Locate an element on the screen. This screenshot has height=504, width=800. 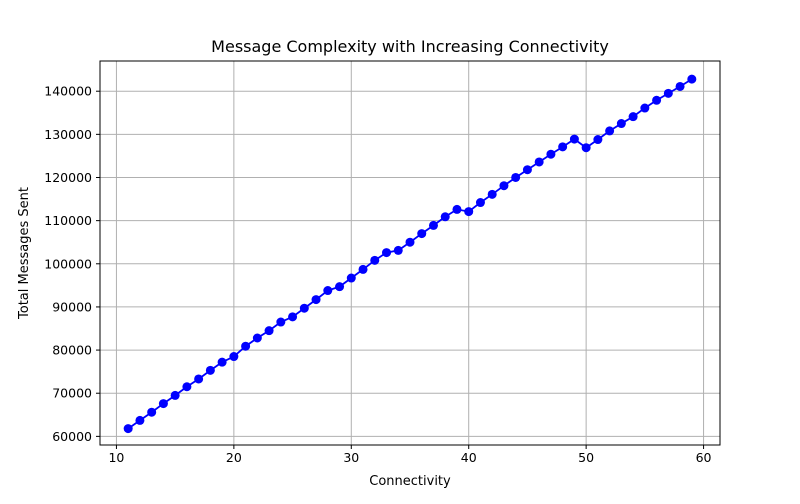
y-tick-label: 100000 is located at coordinates (68, 263).